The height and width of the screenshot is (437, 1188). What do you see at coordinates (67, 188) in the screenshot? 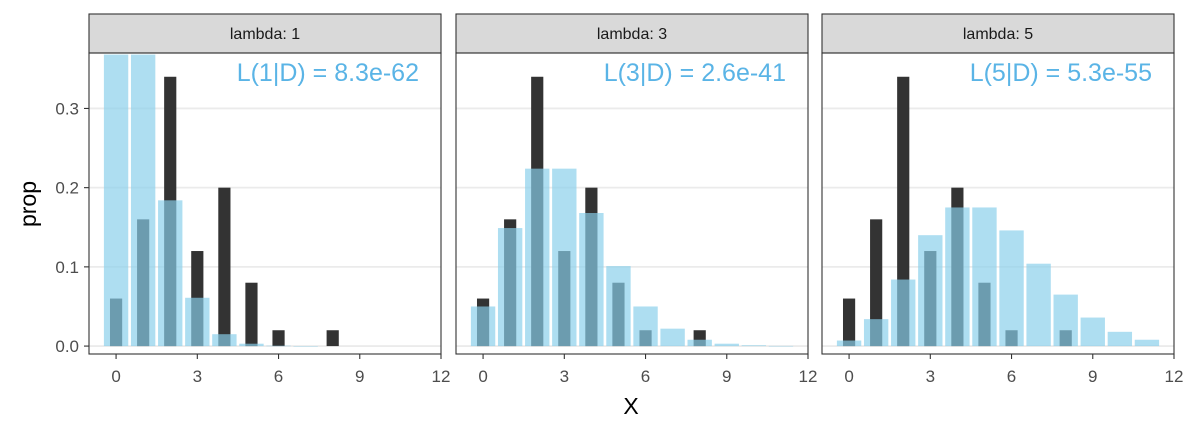
I see `y-tick-label: 0.2` at bounding box center [67, 188].